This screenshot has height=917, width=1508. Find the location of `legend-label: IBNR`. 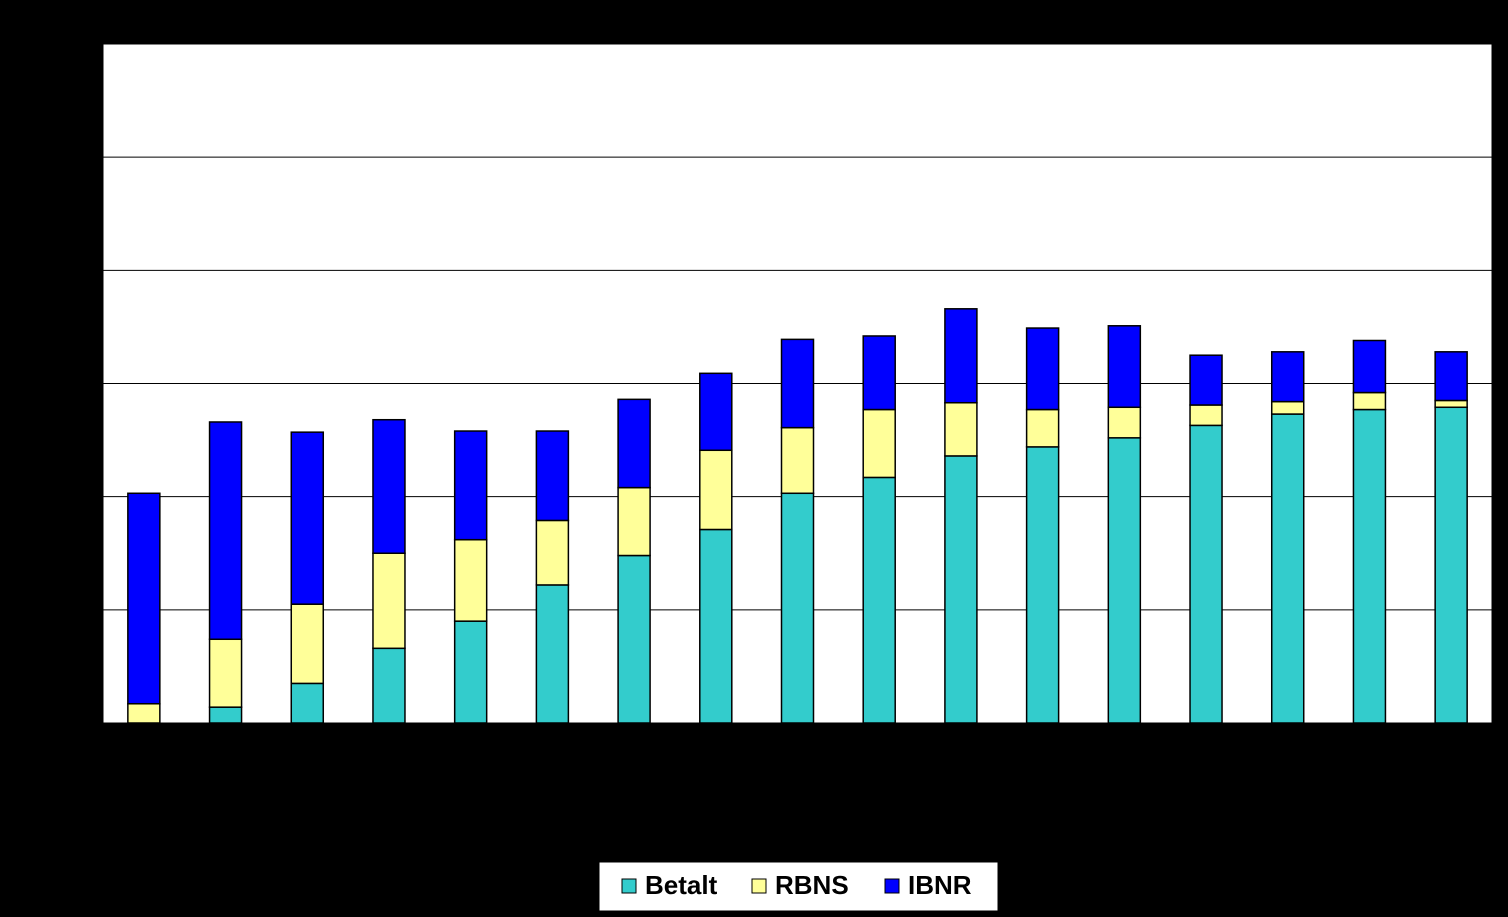

legend-label: IBNR is located at coordinates (940, 885).